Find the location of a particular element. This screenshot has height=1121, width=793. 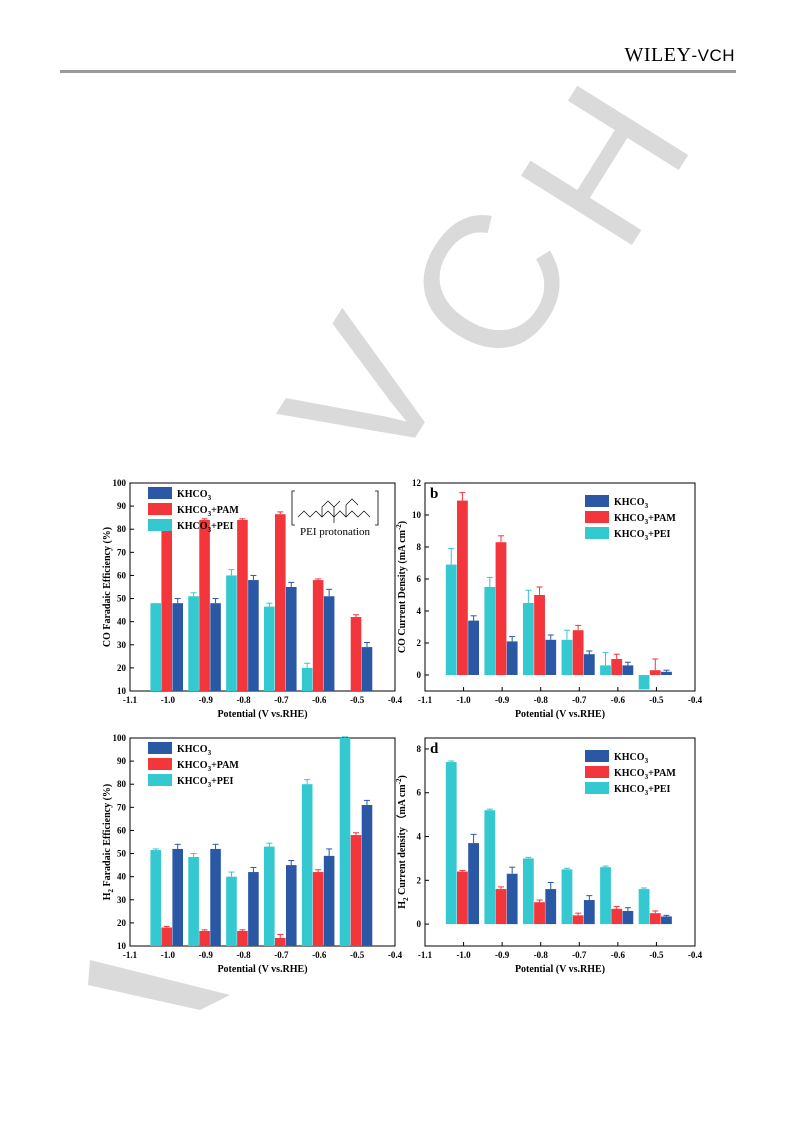

brand-main: WILEY is located at coordinates (658, 55).